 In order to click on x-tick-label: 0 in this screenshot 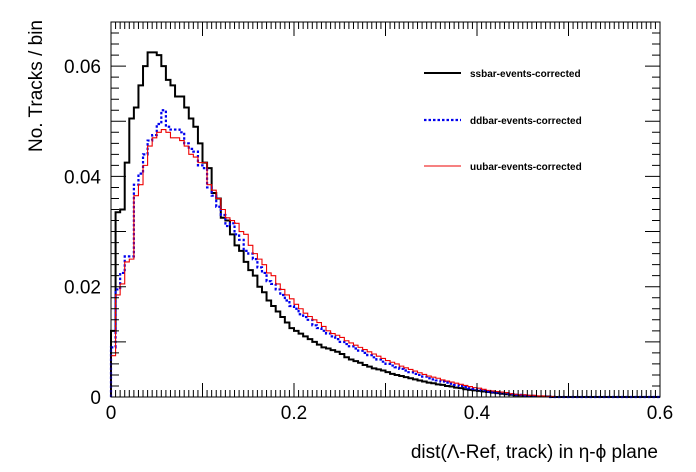, I will do `click(111, 413)`.